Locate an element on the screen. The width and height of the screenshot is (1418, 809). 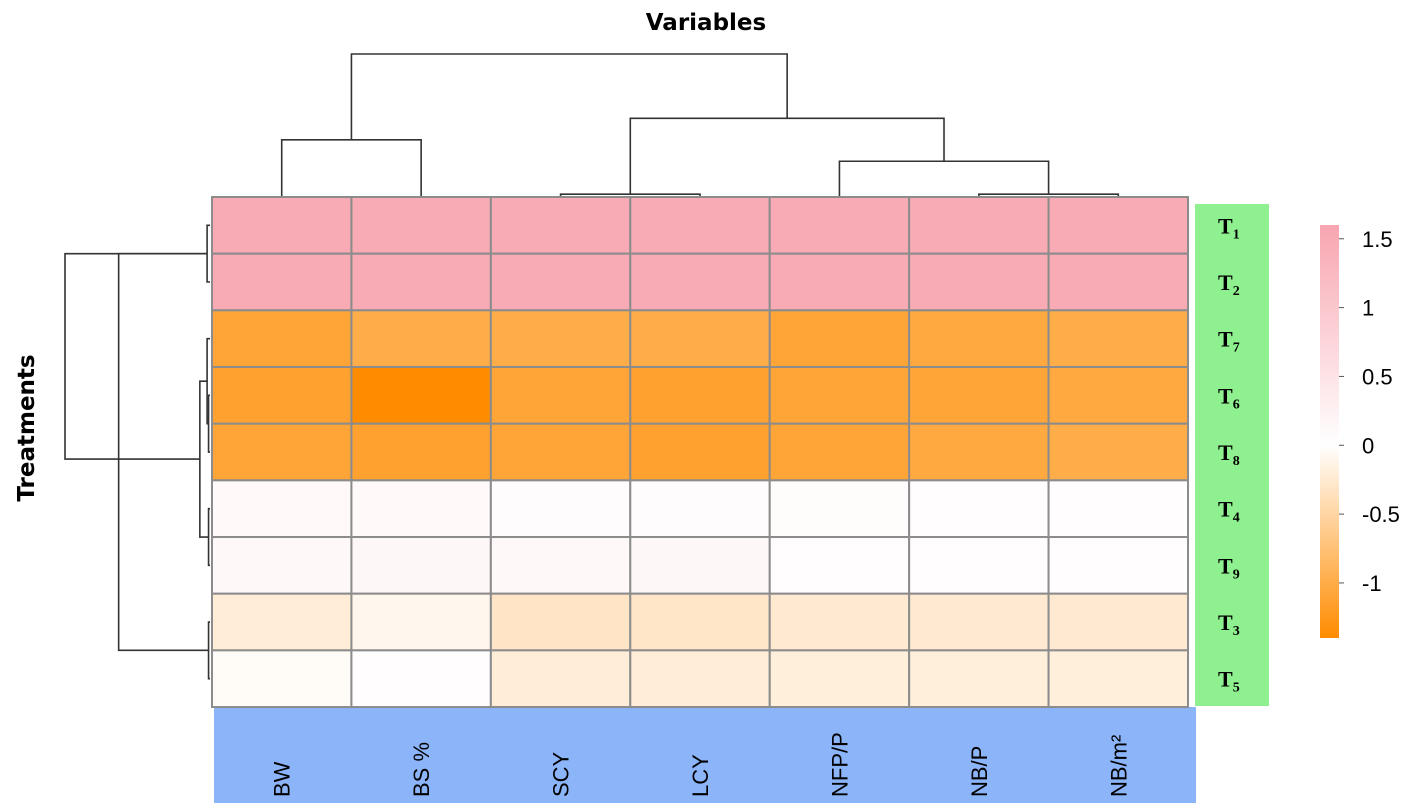
scale-tick-label: 0 is located at coordinates (1368, 445).